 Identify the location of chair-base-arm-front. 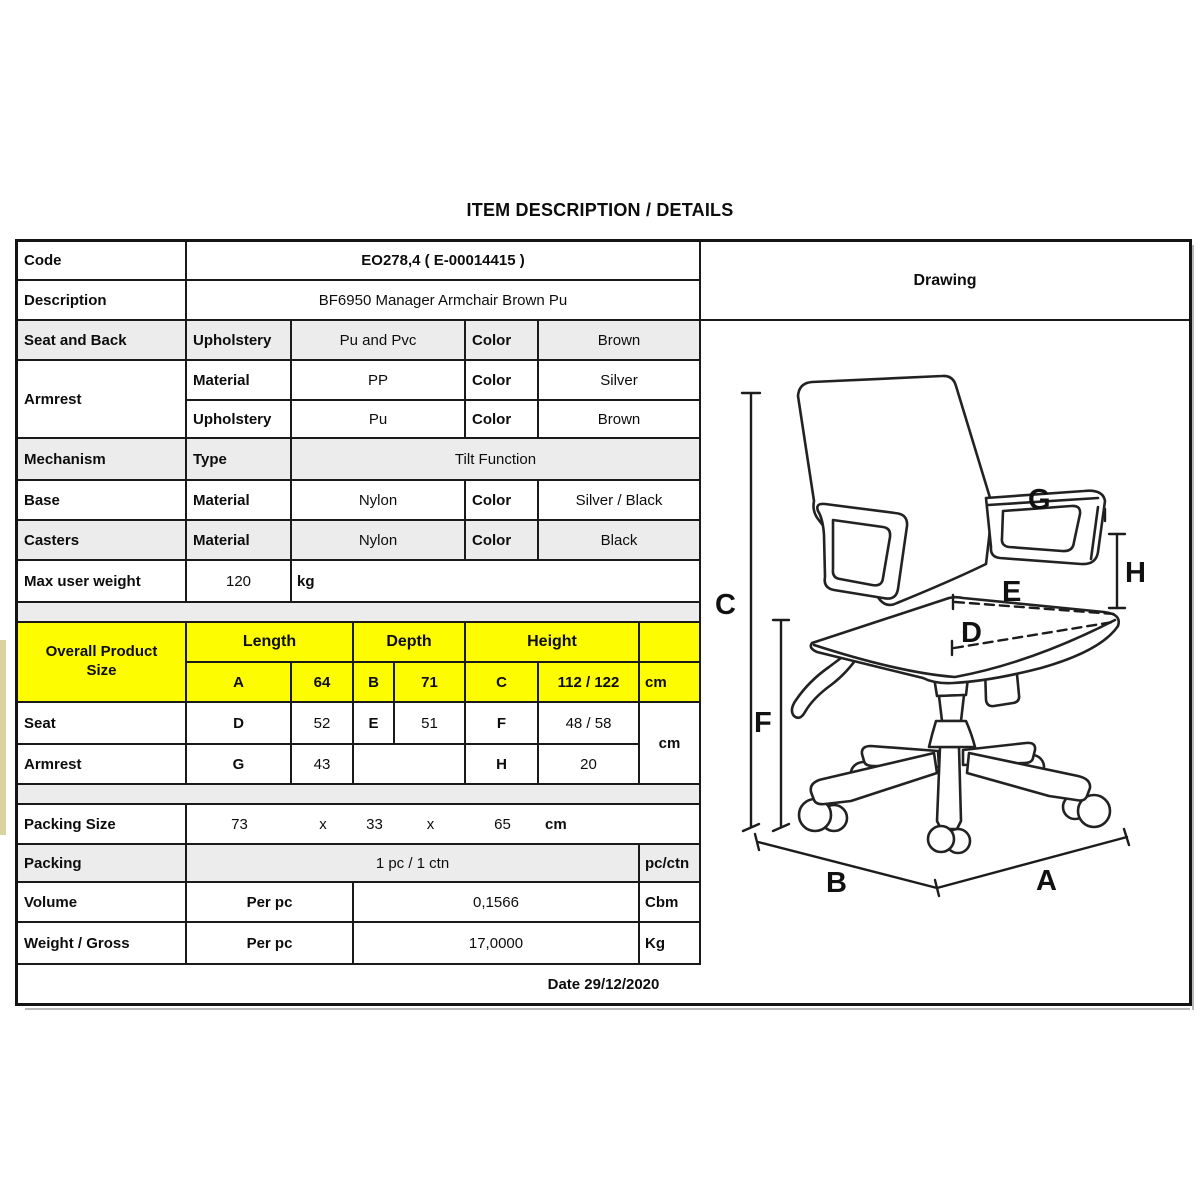
(949, 788).